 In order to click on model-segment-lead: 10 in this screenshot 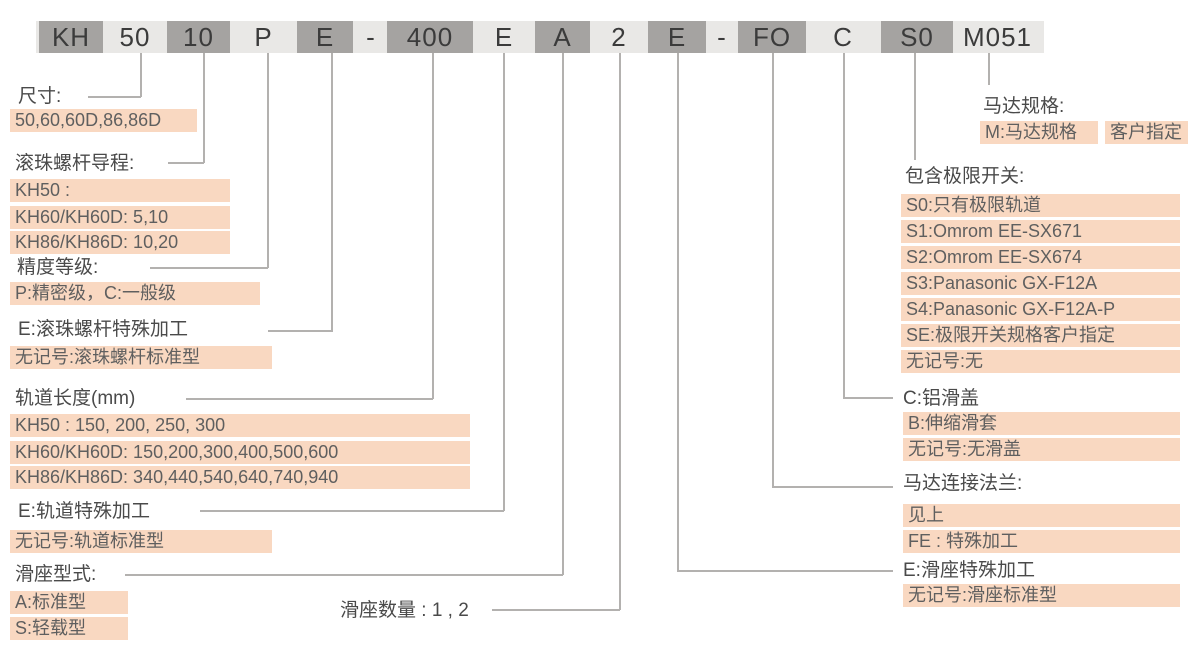, I will do `click(198, 37)`.